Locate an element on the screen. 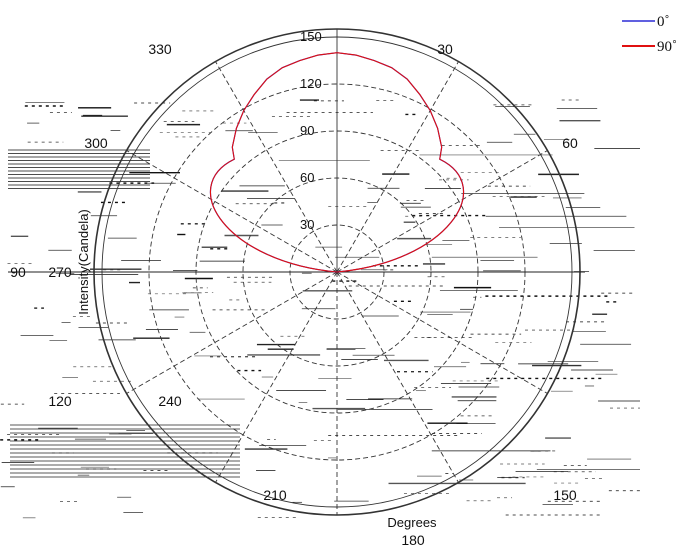  angle-tick-label: 60 is located at coordinates (570, 143).